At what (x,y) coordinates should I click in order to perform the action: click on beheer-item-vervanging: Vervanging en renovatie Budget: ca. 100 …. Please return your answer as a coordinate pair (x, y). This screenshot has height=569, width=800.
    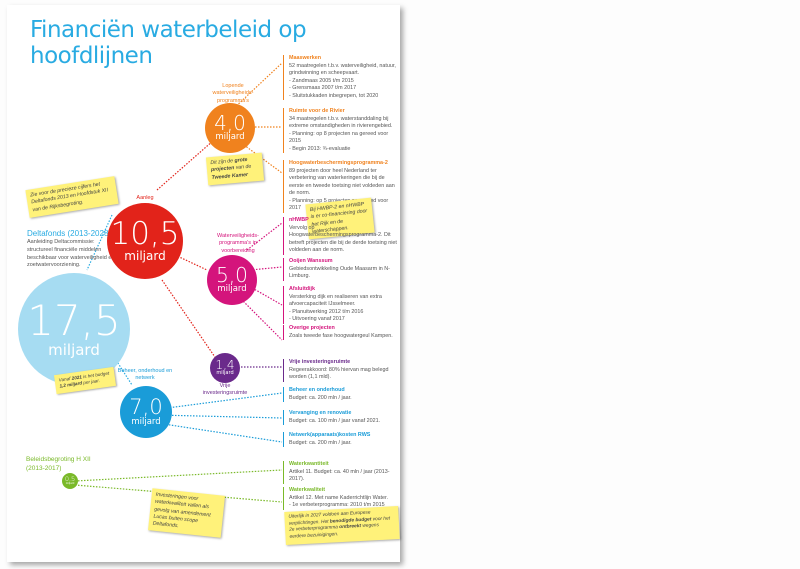
    Looking at the image, I should click on (341, 418).